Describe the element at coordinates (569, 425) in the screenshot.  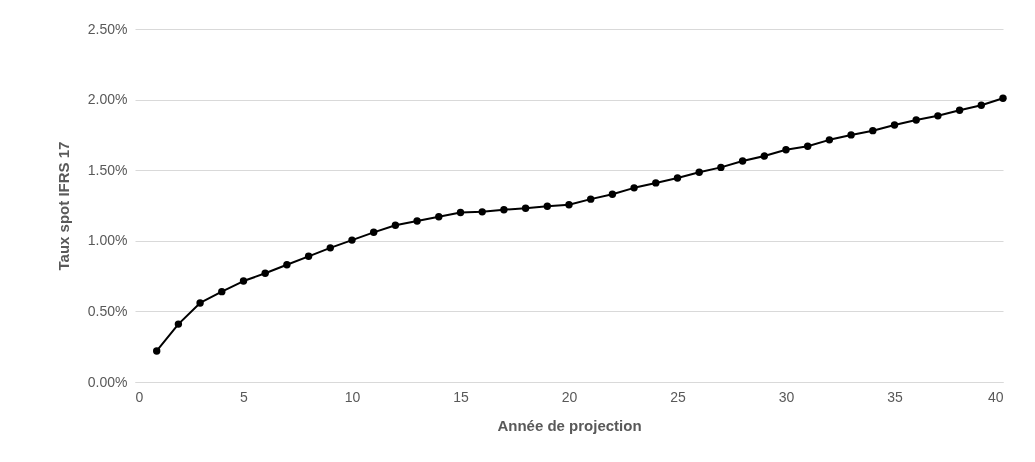
I see `x-axis-title: Année de projection` at that location.